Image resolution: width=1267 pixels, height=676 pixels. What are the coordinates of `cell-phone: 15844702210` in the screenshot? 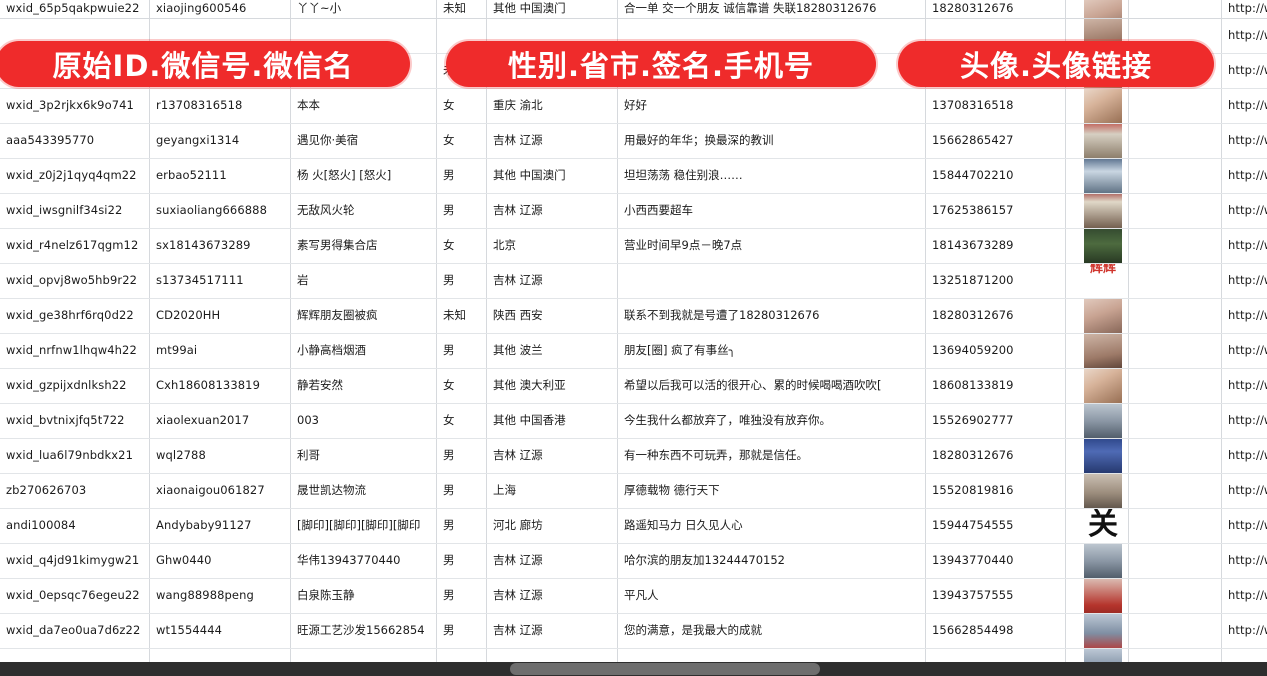 It's located at (995, 176).